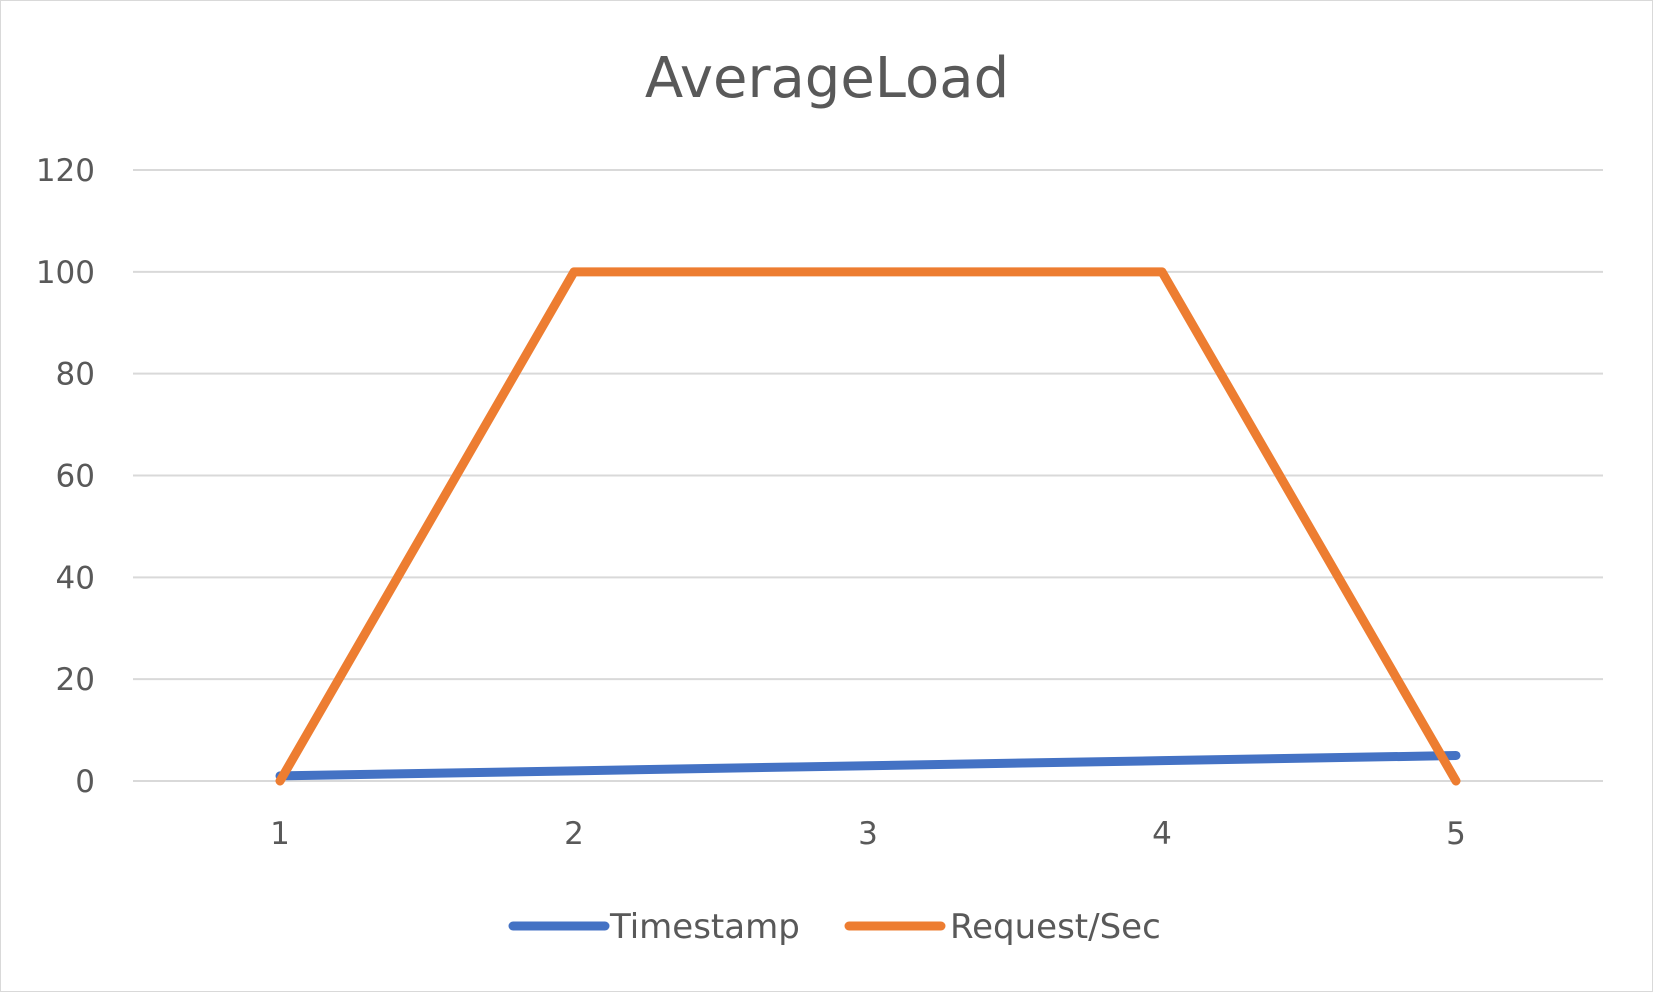 The width and height of the screenshot is (1653, 993). I want to click on y-axis-tick-labels: 0 20 40 60 80 100 120, so click(65, 476).